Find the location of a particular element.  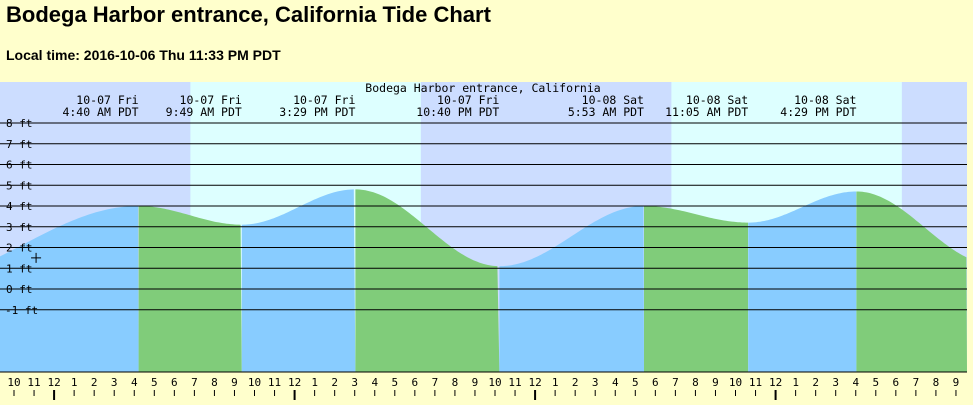

extreme-time-label: 10:40 PM PDT is located at coordinates (457, 112).